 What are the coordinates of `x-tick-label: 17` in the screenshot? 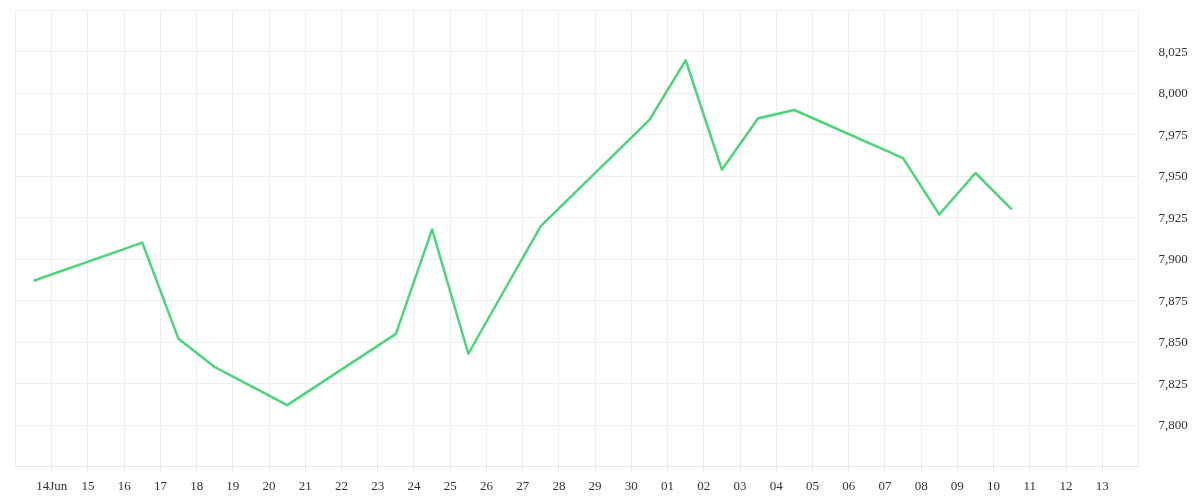 It's located at (160, 485).